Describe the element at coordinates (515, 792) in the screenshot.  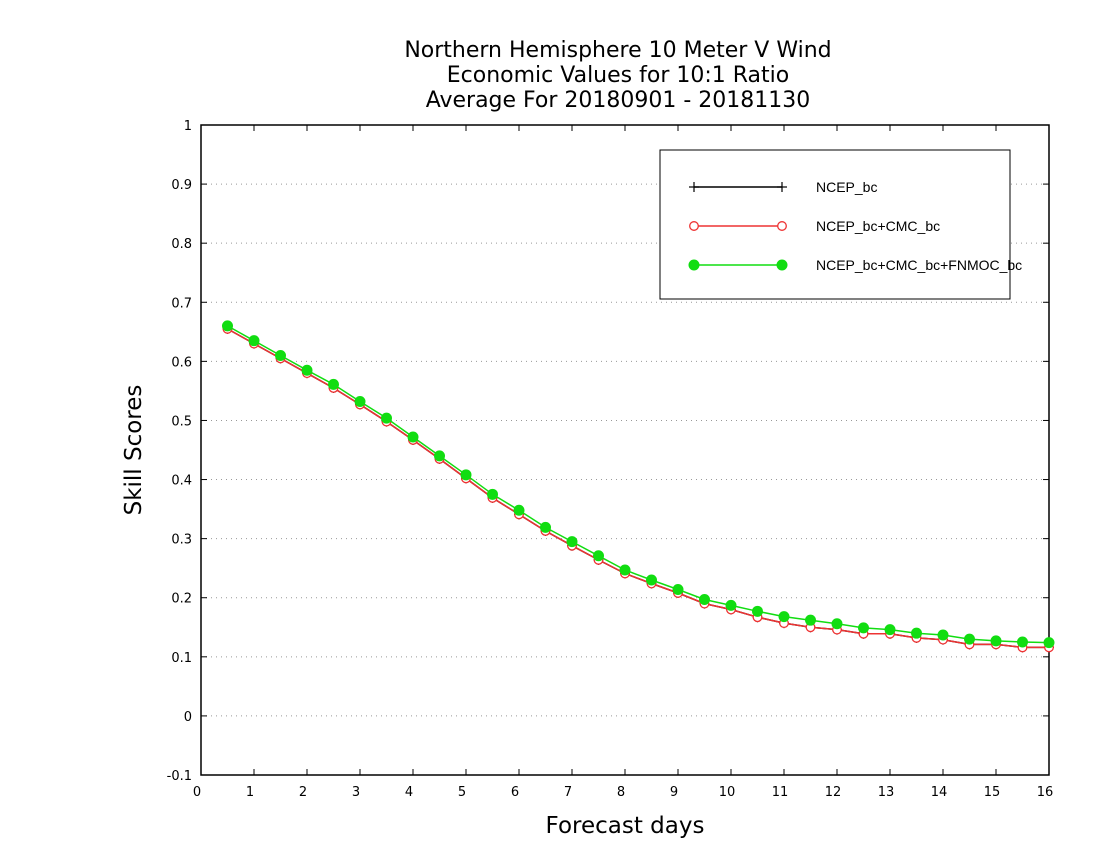
I see `x-tick-label: 6` at that location.